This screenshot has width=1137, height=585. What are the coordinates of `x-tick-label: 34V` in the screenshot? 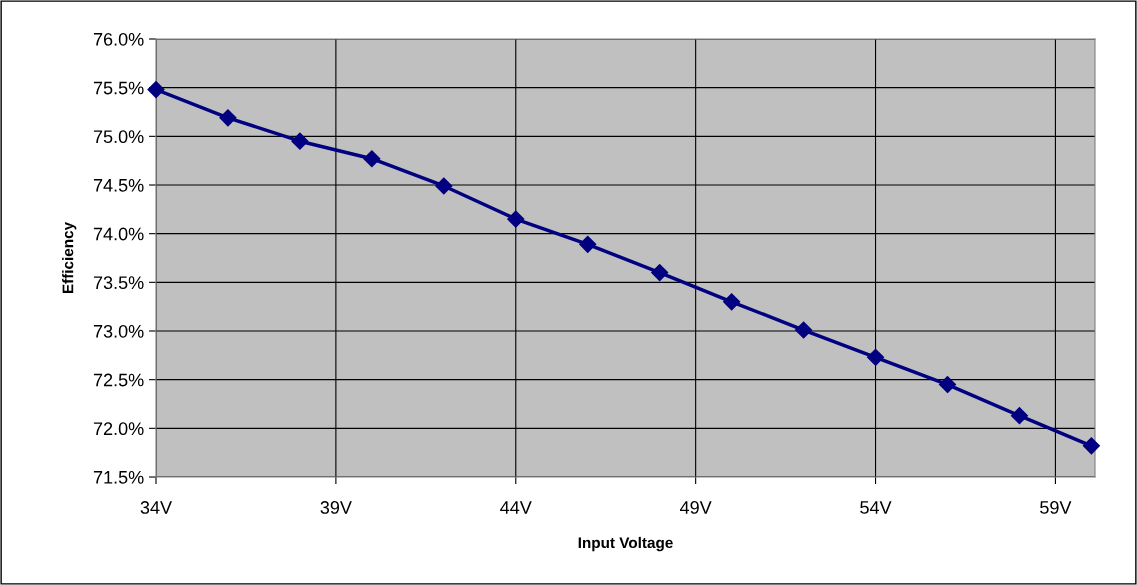 It's located at (156, 507).